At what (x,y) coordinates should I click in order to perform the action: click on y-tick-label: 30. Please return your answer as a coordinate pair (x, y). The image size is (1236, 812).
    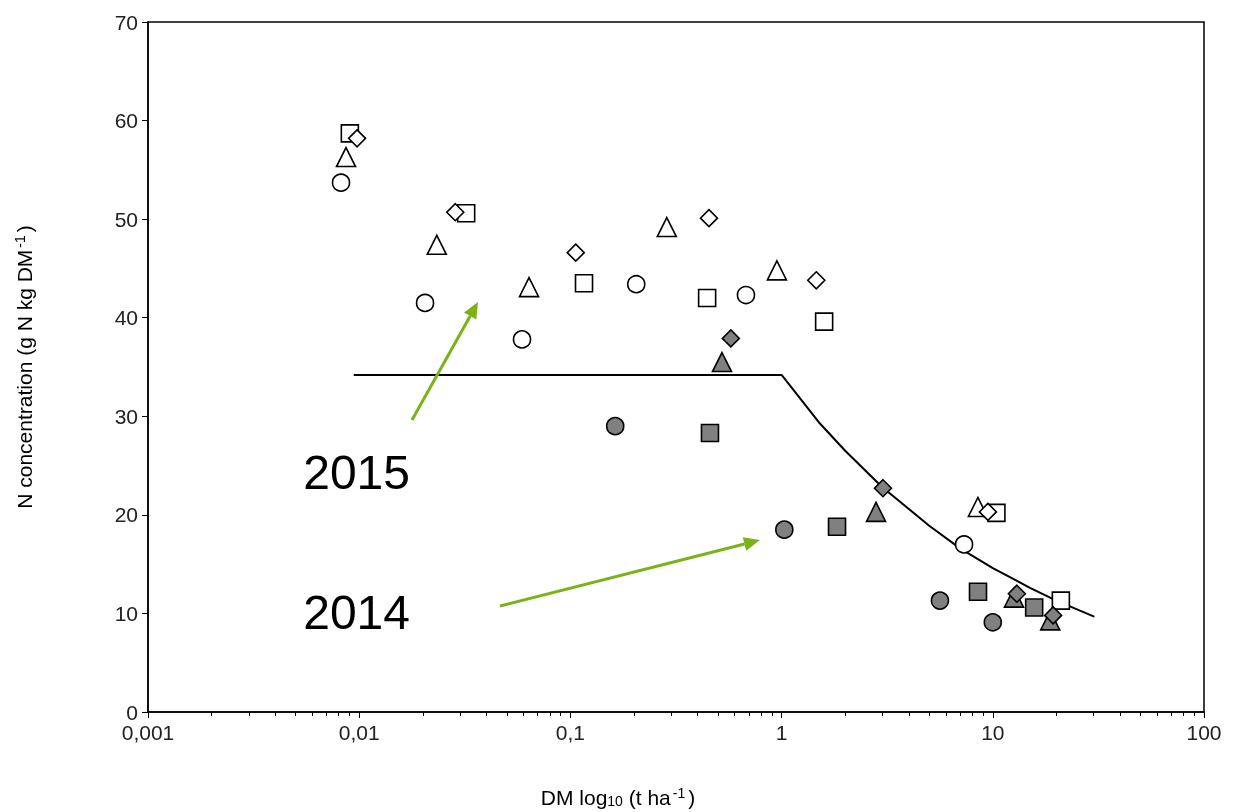
    Looking at the image, I should click on (126, 416).